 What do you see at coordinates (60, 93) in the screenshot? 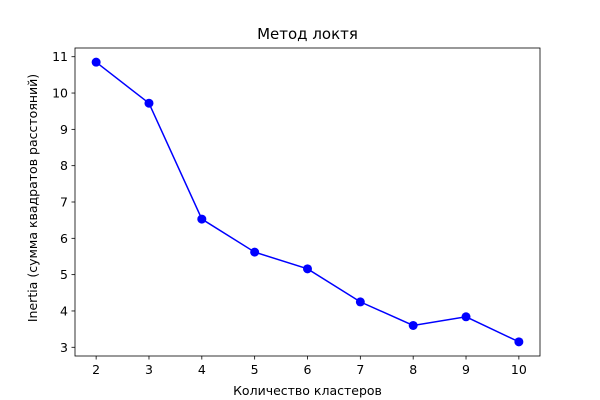
I see `y-tick-label: 10` at bounding box center [60, 93].